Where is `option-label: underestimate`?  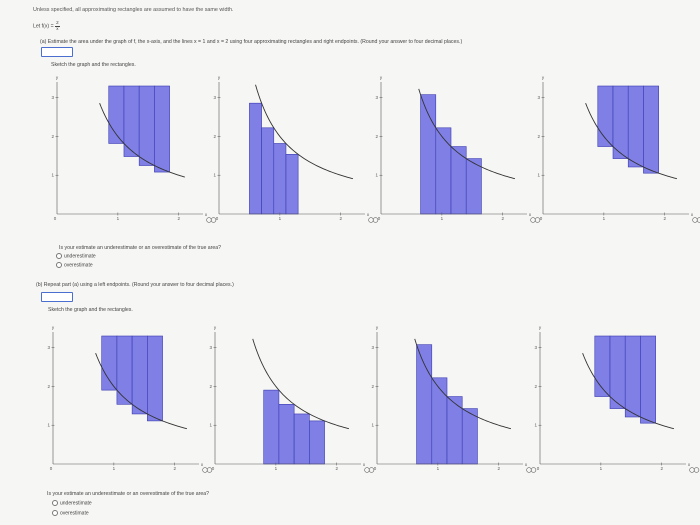 option-label: underestimate is located at coordinates (76, 503).